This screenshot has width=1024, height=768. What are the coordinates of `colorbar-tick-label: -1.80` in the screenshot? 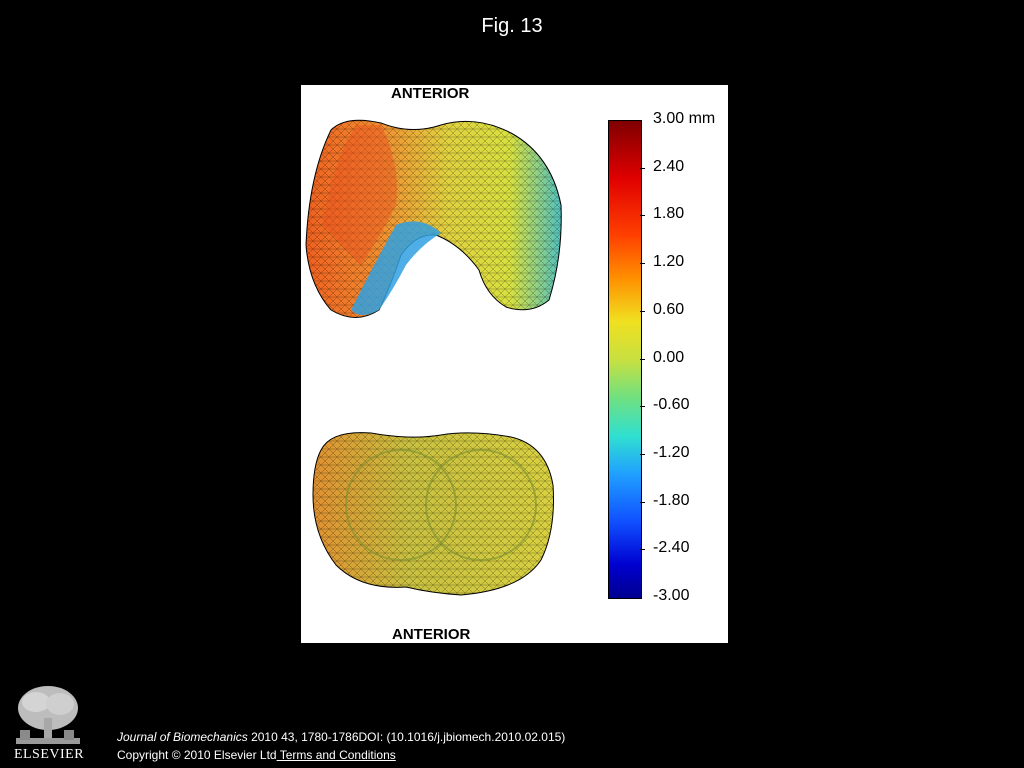 It's located at (671, 500).